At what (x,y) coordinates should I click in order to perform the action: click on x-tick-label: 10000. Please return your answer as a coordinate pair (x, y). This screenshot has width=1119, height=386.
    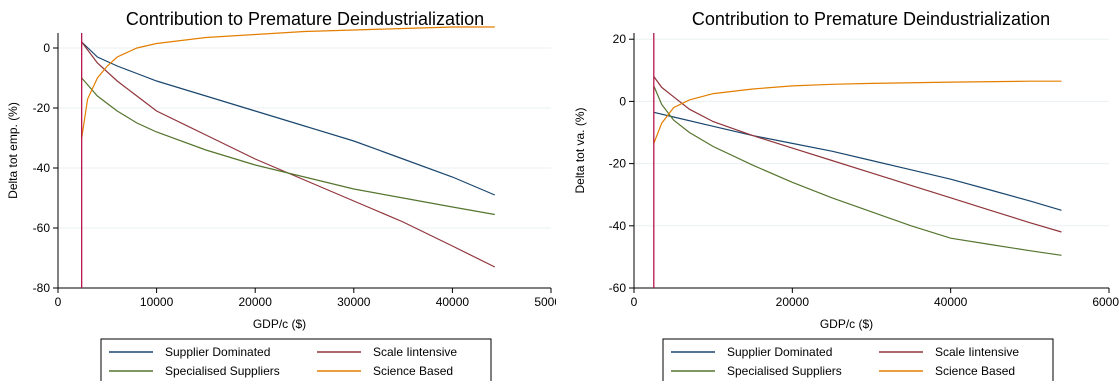
    Looking at the image, I should click on (157, 302).